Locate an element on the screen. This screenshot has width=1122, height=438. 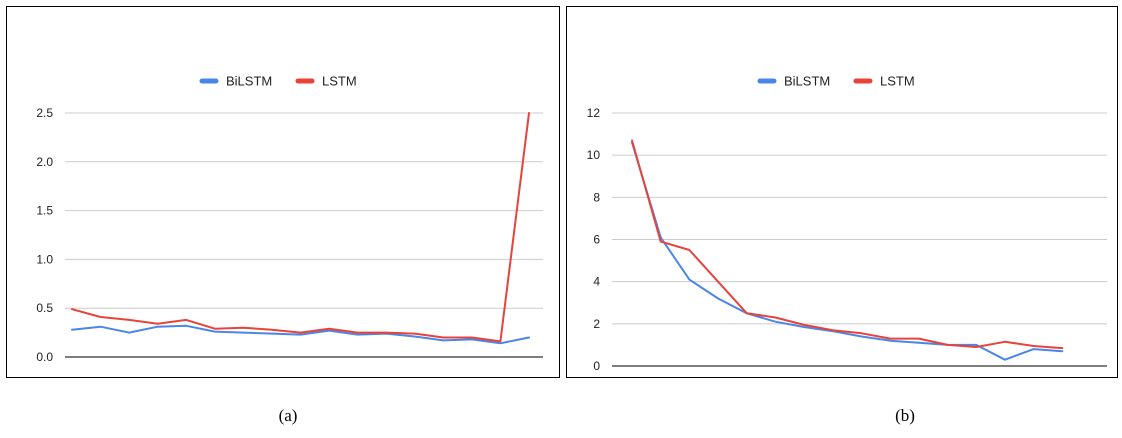
chart-b-y-tick-label: 10 is located at coordinates (594, 155).